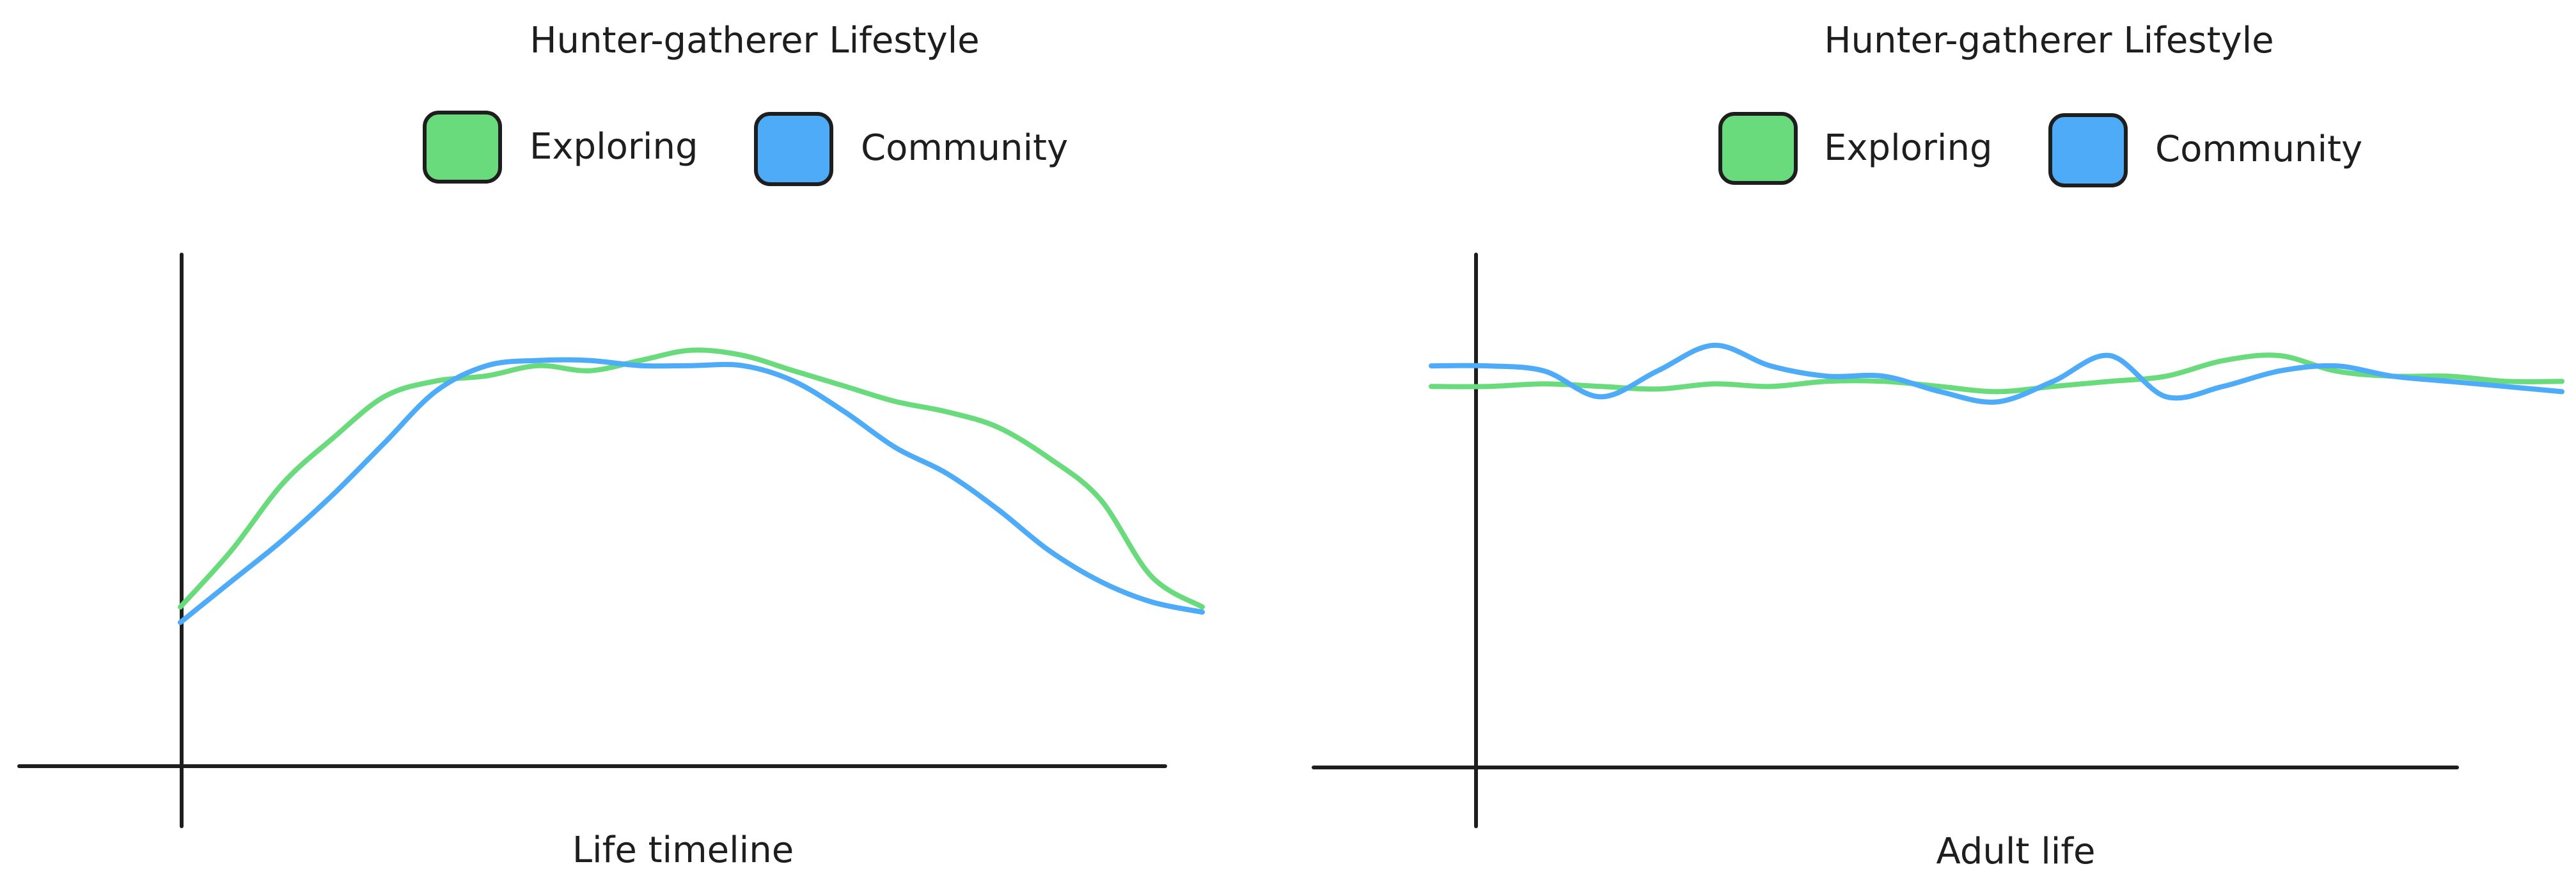 Image resolution: width=2576 pixels, height=896 pixels. Describe the element at coordinates (691, 478) in the screenshot. I see `series-line-exploring` at that location.